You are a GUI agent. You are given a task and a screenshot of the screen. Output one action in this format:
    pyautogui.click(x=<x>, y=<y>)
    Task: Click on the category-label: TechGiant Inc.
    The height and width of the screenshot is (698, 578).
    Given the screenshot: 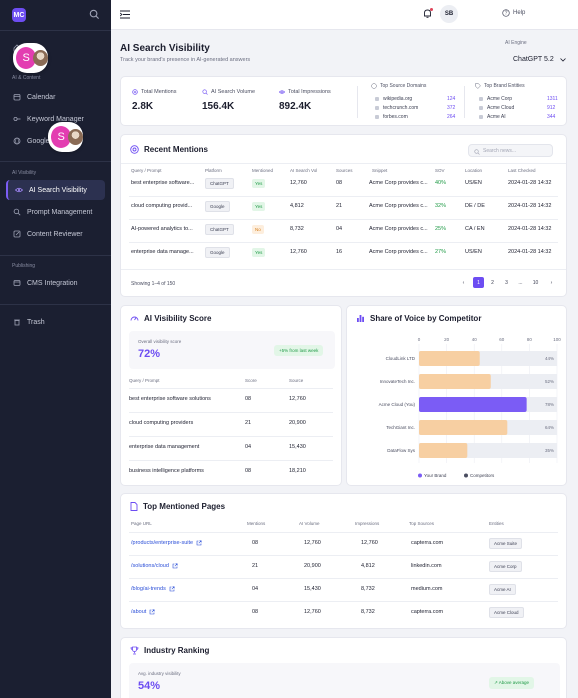 What is the action you would take?
    pyautogui.click(x=400, y=427)
    